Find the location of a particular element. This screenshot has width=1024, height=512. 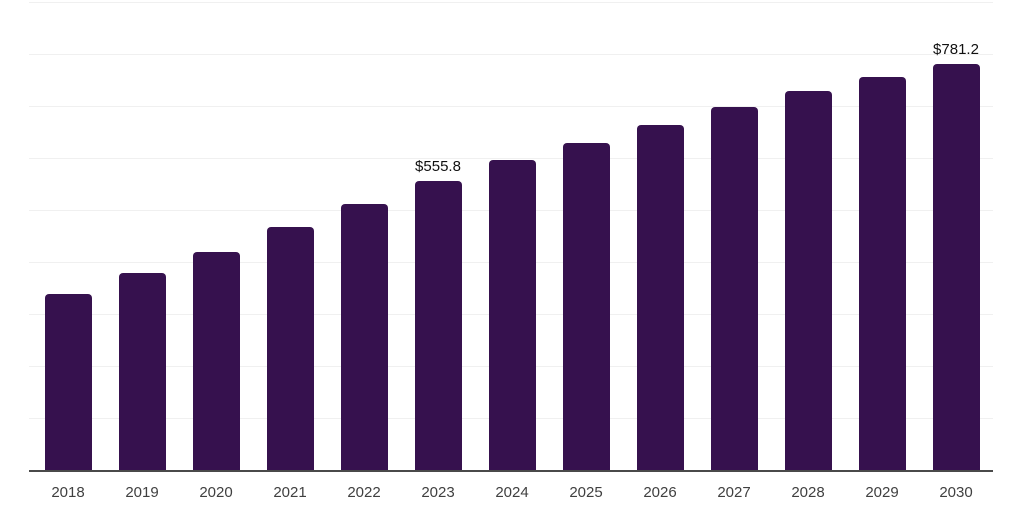

x-tick-label-2020: 2020 is located at coordinates (216, 492).